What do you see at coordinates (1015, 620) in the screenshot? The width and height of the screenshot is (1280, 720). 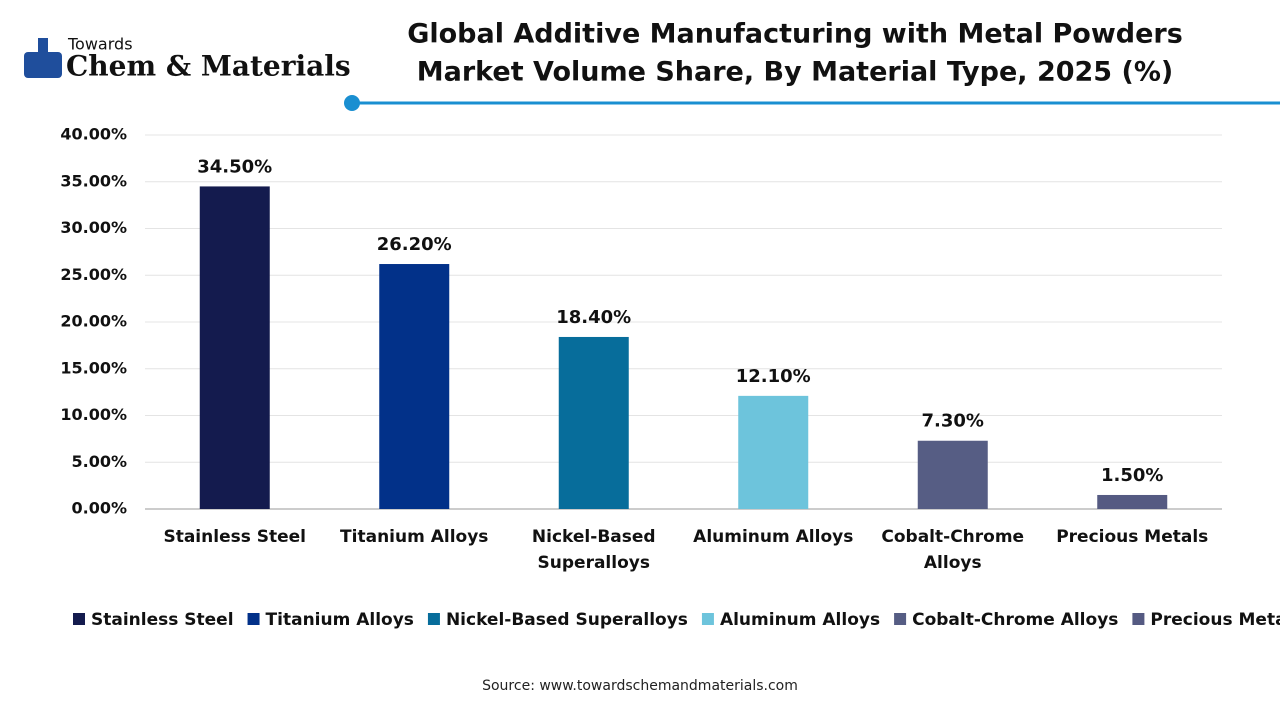 I see `legend-label: Cobalt-Chrome Alloys` at bounding box center [1015, 620].